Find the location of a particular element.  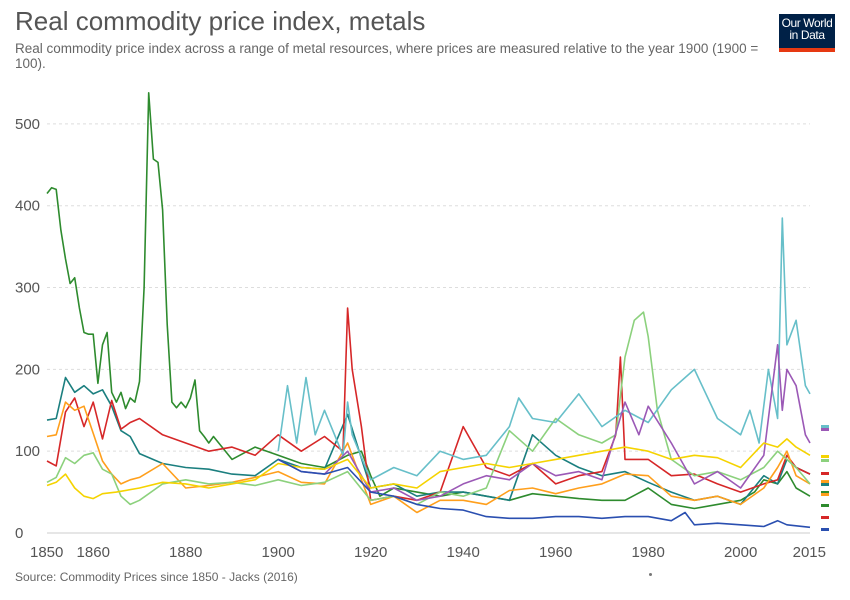

y-axis-tick-labels: 0 100 200 300 400 500 is located at coordinates (27, 329).